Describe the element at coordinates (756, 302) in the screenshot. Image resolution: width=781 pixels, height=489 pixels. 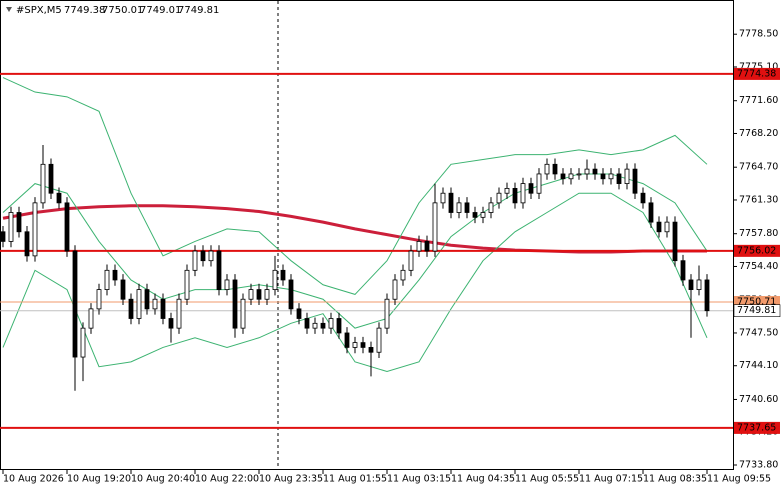
I see `level-label: 7750.71` at that location.